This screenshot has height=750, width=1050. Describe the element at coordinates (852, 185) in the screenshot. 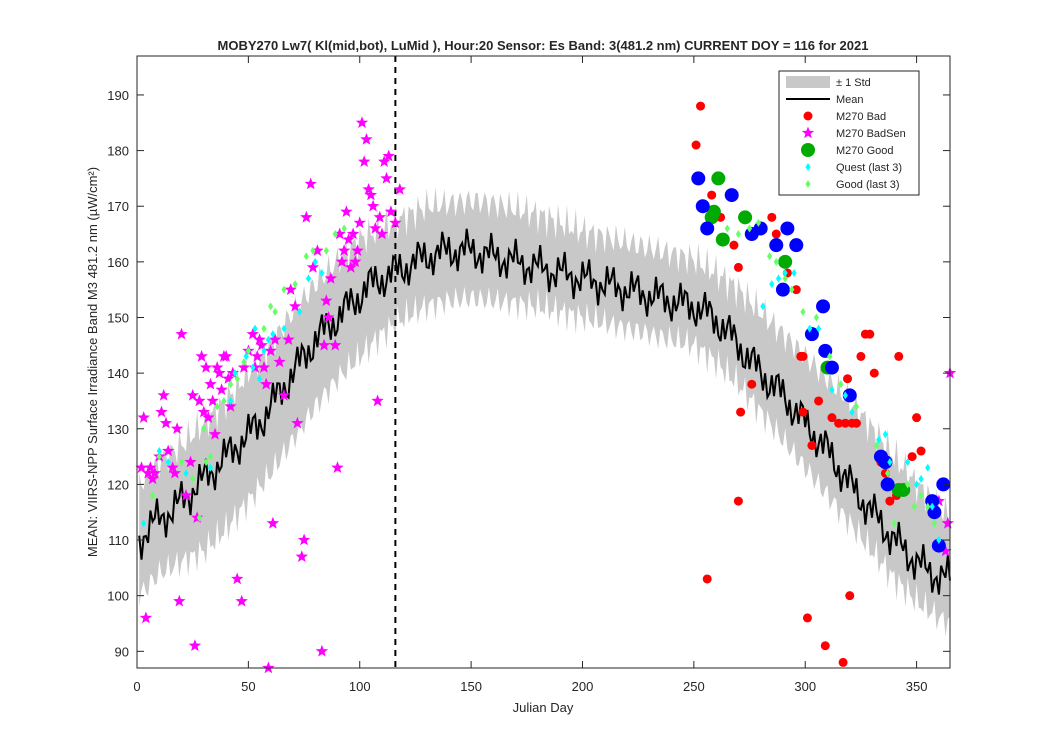

I see `legend-item: Good (last 3)` at that location.